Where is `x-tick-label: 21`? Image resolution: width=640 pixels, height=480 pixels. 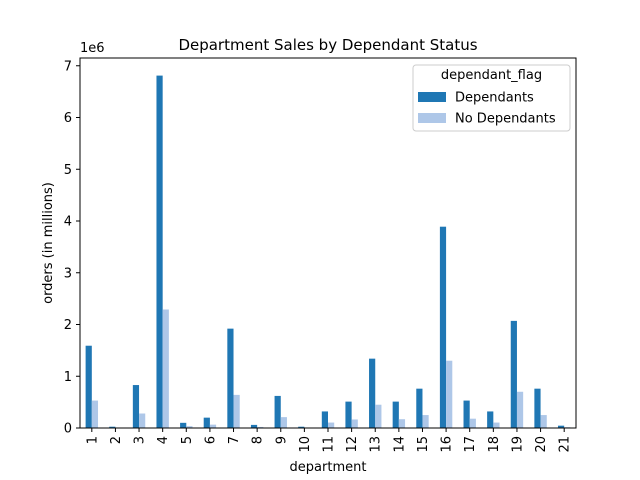 x-tick-label: 21 is located at coordinates (565, 444).